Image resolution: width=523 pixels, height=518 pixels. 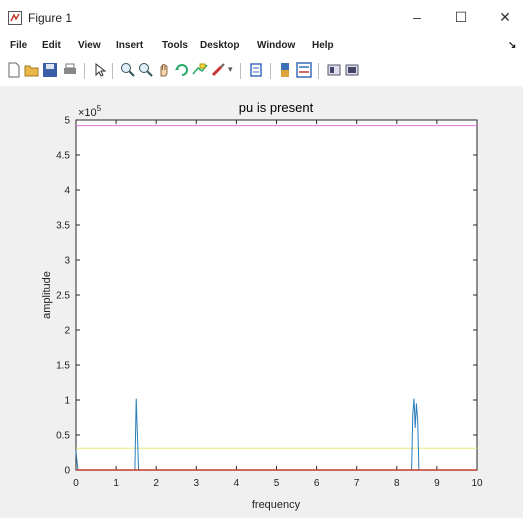 I want to click on maximize-button: ☐, so click(x=461, y=17).